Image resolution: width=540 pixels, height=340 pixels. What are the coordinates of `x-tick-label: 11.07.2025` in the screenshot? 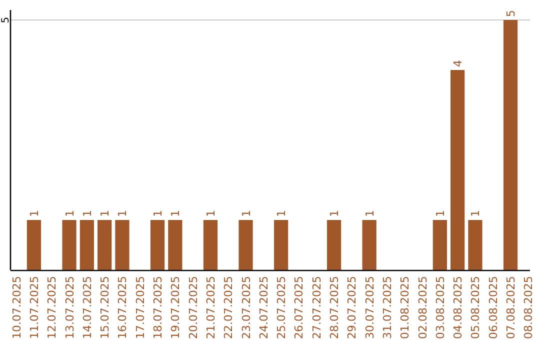 It's located at (34, 307).